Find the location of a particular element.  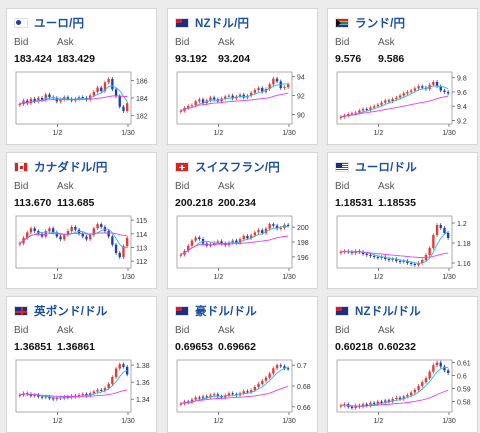

y-tick-label: 0.61 is located at coordinates (464, 364).